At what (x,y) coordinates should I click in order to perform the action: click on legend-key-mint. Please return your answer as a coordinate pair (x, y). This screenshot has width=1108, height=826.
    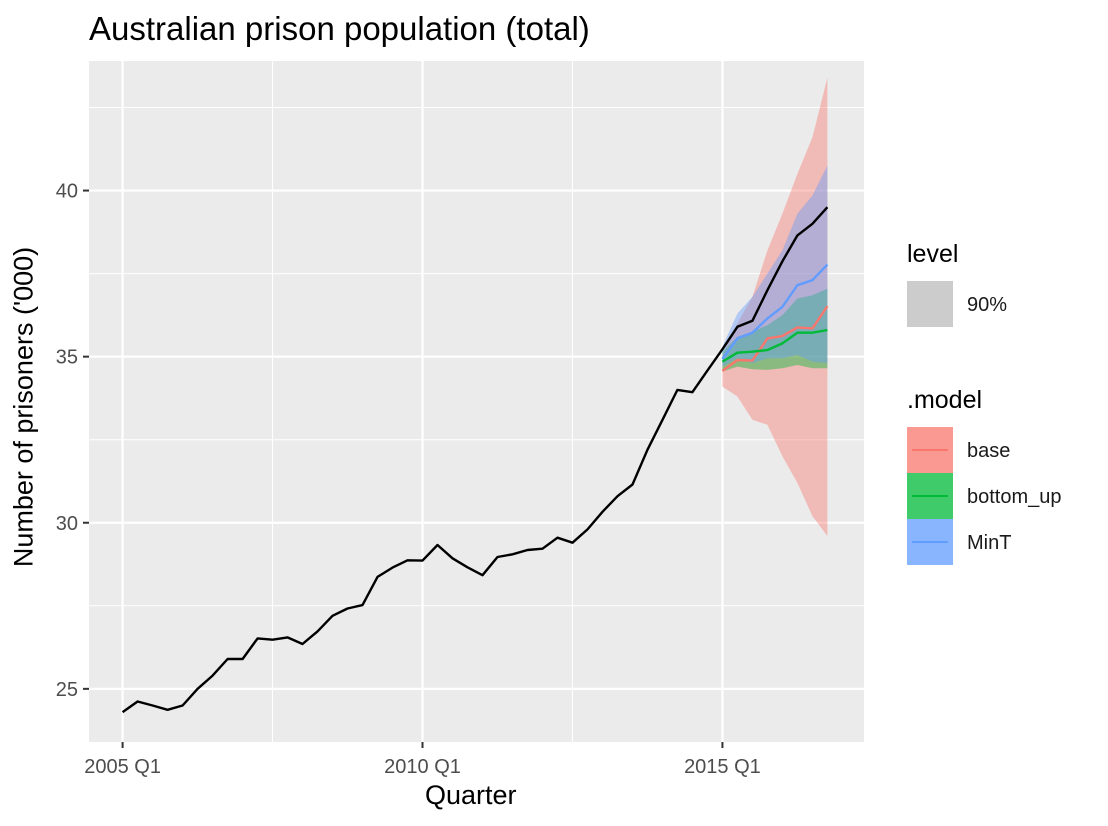
    Looking at the image, I should click on (930, 542).